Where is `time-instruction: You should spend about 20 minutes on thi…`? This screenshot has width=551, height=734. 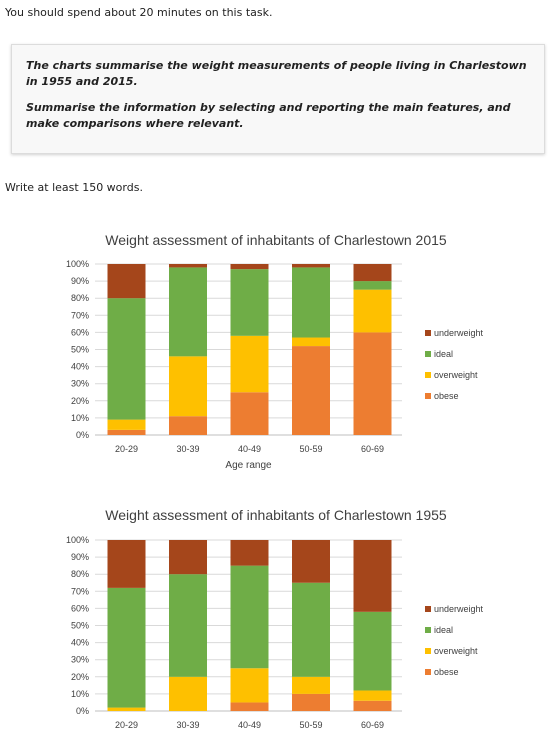 time-instruction: You should spend about 20 minutes on thi… is located at coordinates (139, 12).